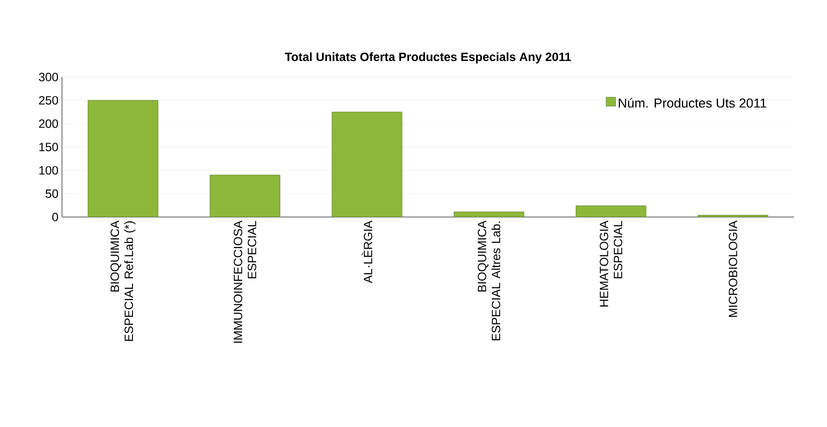 The image size is (827, 427). What do you see at coordinates (733, 268) in the screenshot?
I see `x-tick-label: MICROBIOLOGIA` at bounding box center [733, 268].